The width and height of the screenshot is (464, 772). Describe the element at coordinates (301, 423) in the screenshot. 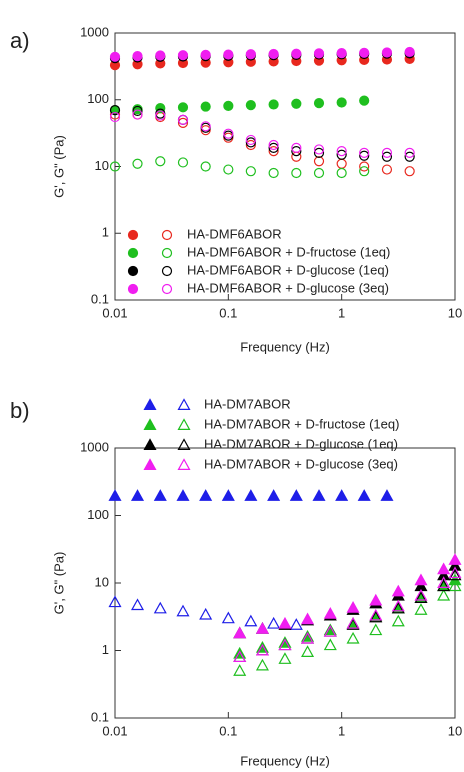

I see `legend-label: HA-DM7ABOR + D-fructose (1eq)` at that location.